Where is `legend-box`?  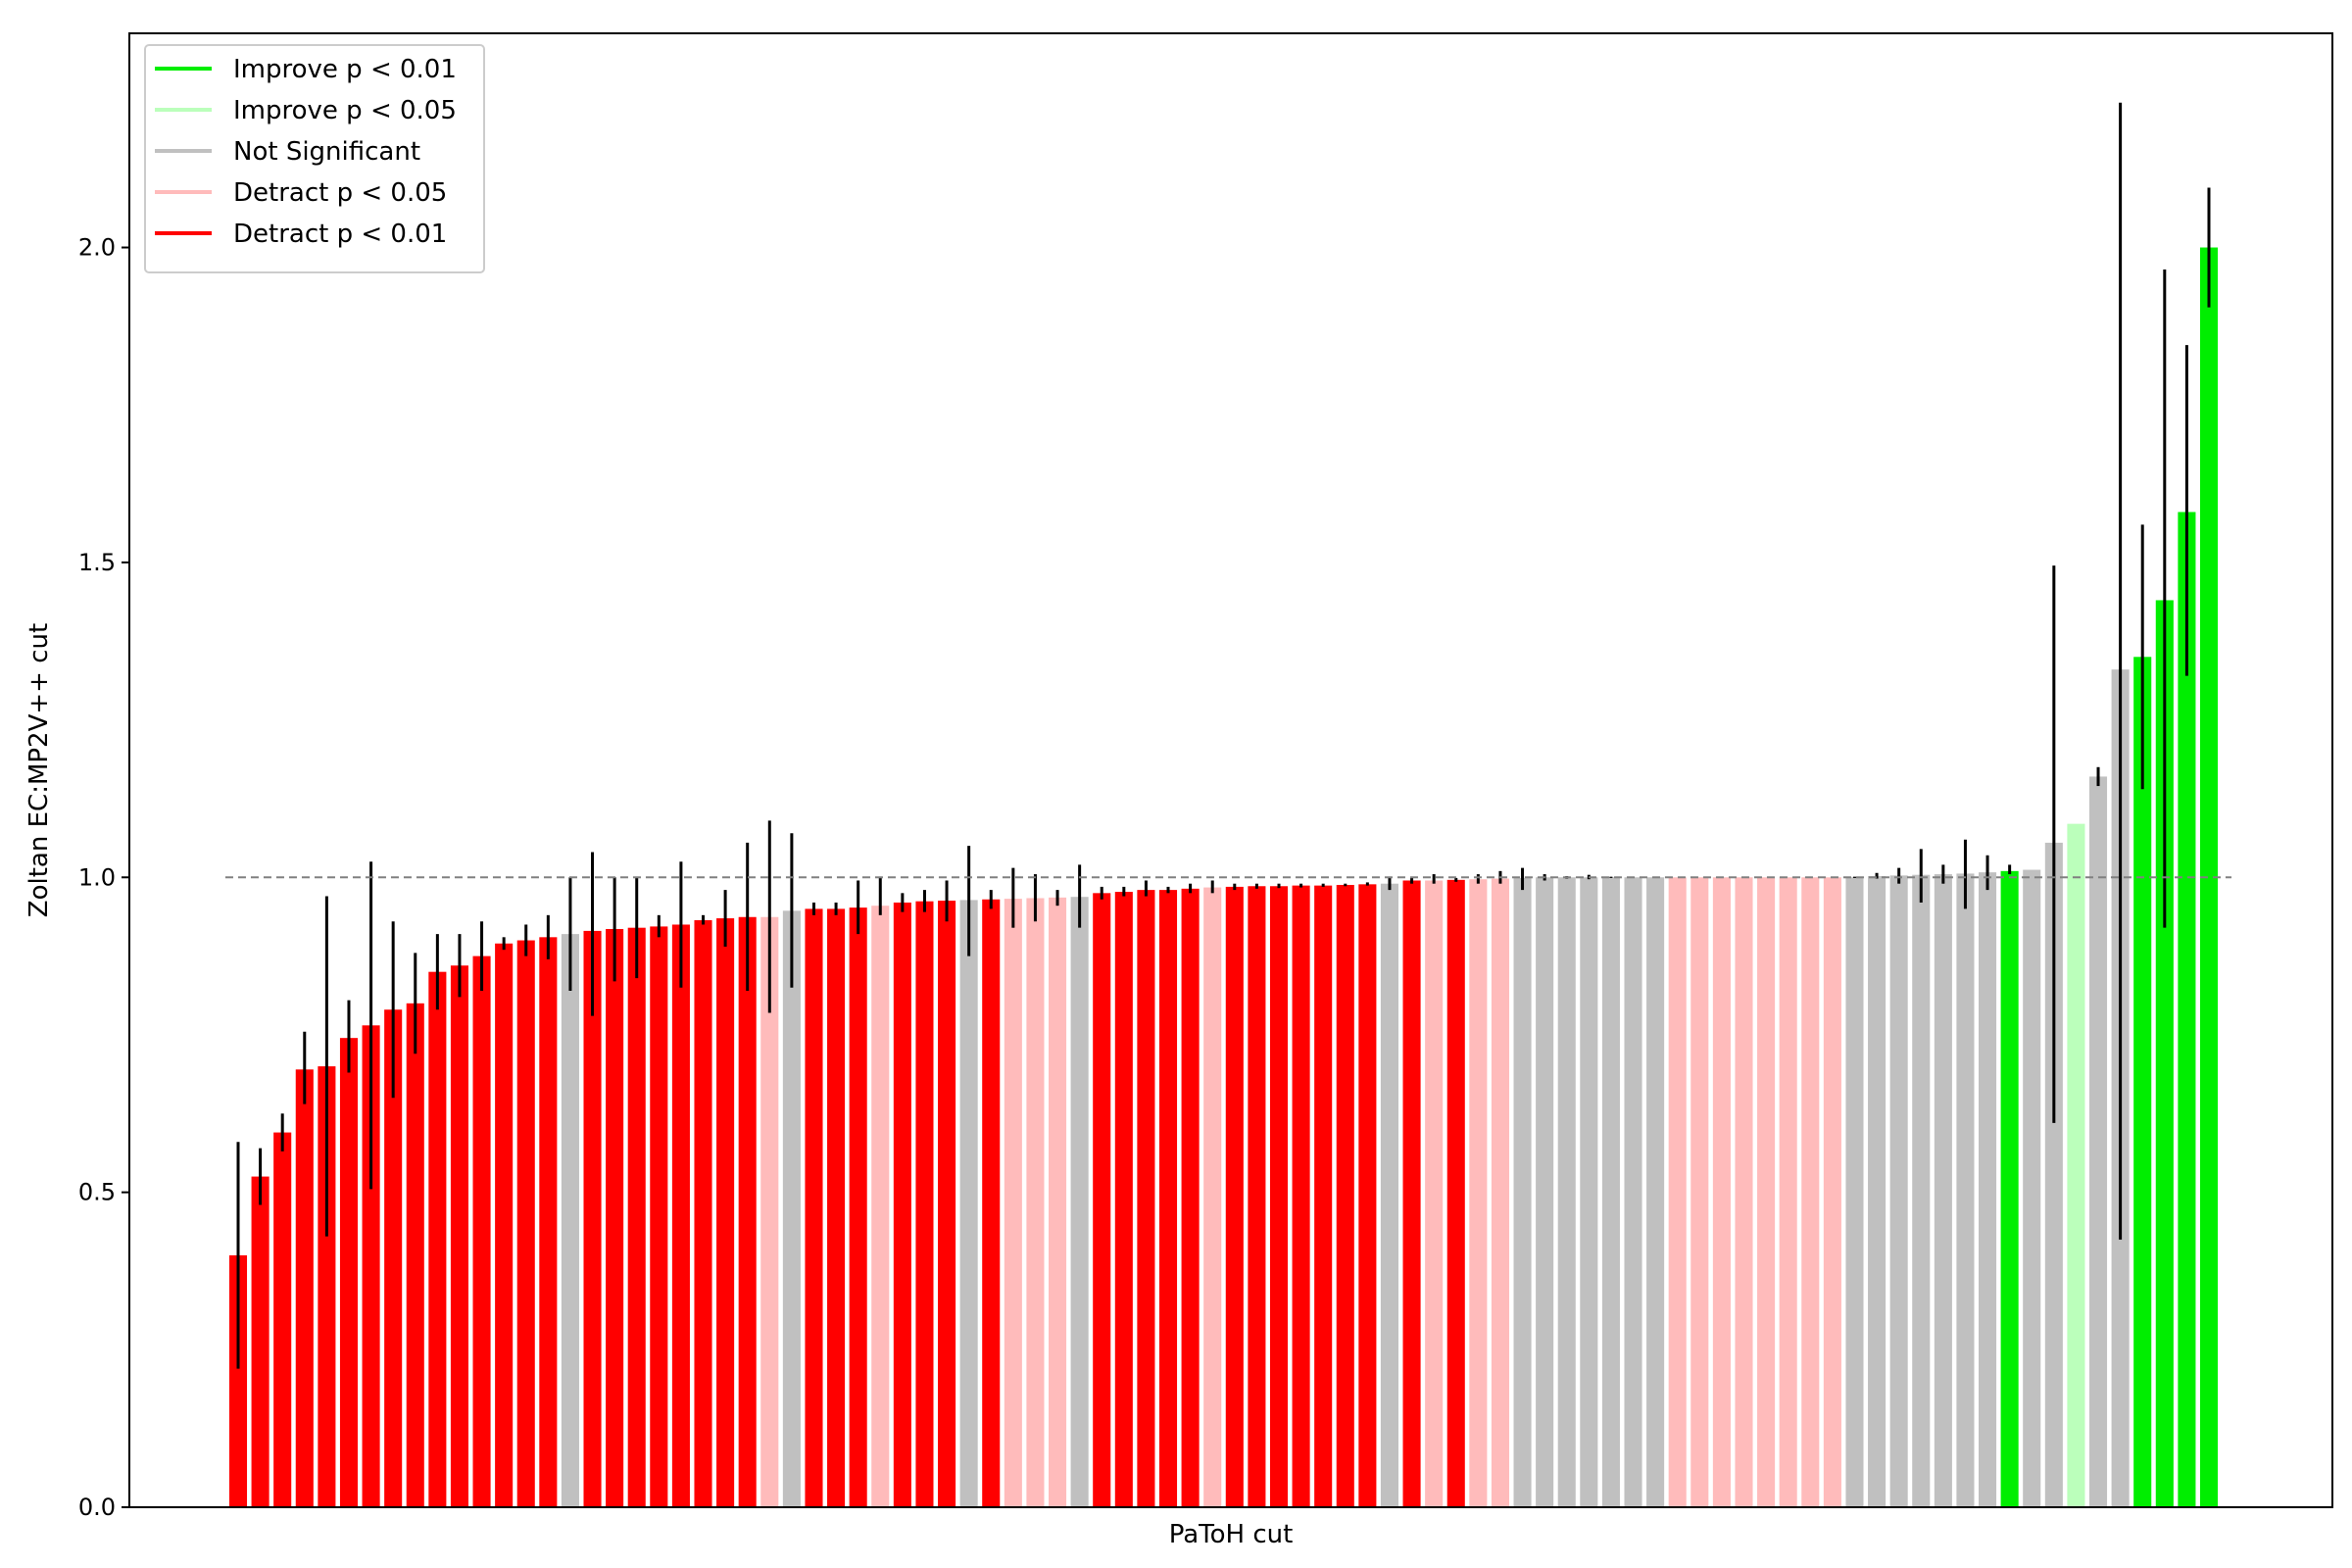
legend-box is located at coordinates (314, 158).